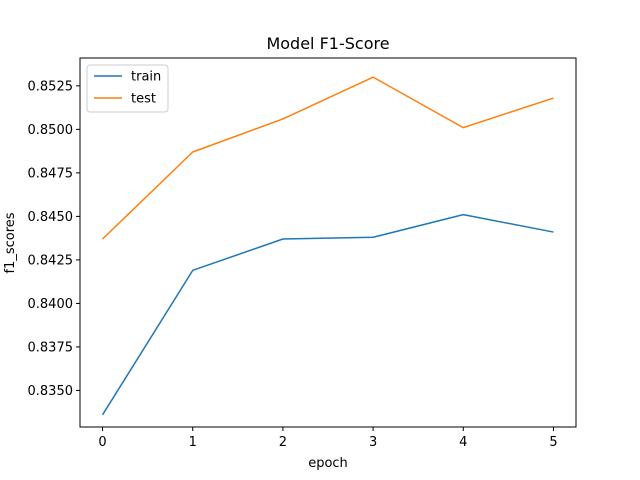  I want to click on x-tick-label: 1, so click(193, 442).